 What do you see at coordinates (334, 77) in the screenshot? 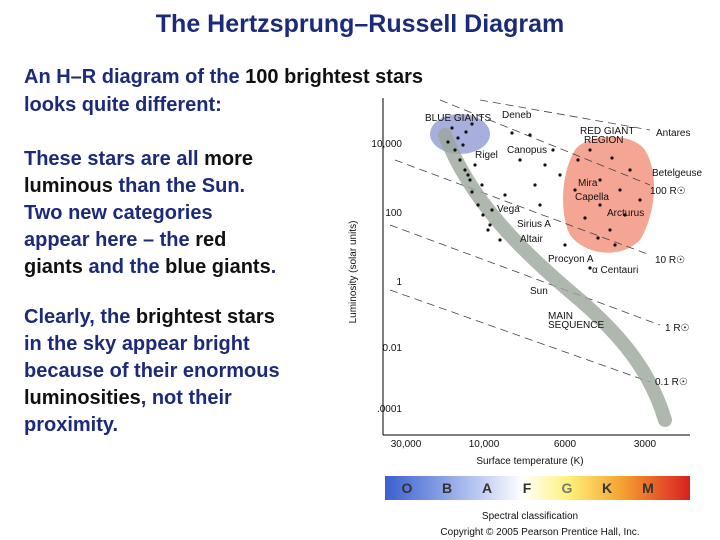
I see `emphasis: 100 brightest stars` at bounding box center [334, 77].